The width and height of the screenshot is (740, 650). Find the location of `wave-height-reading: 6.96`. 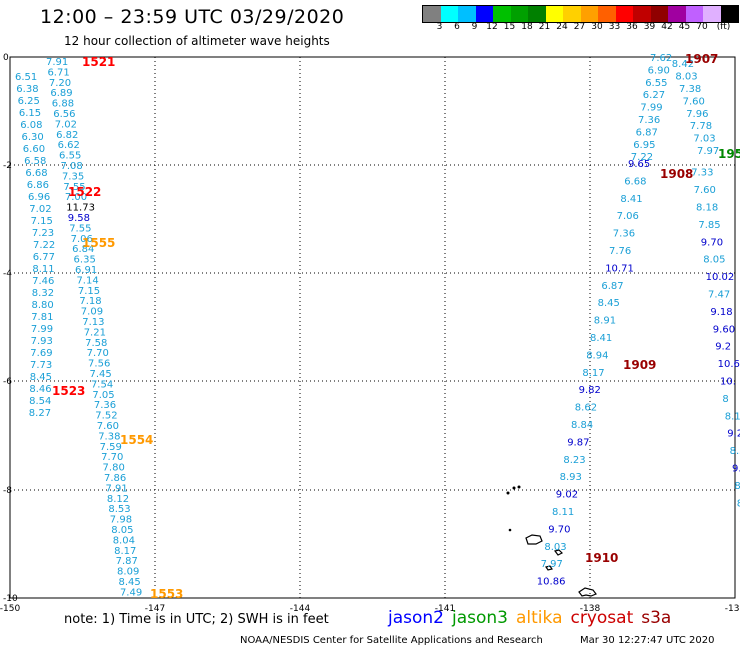

wave-height-reading: 6.96 is located at coordinates (39, 197).